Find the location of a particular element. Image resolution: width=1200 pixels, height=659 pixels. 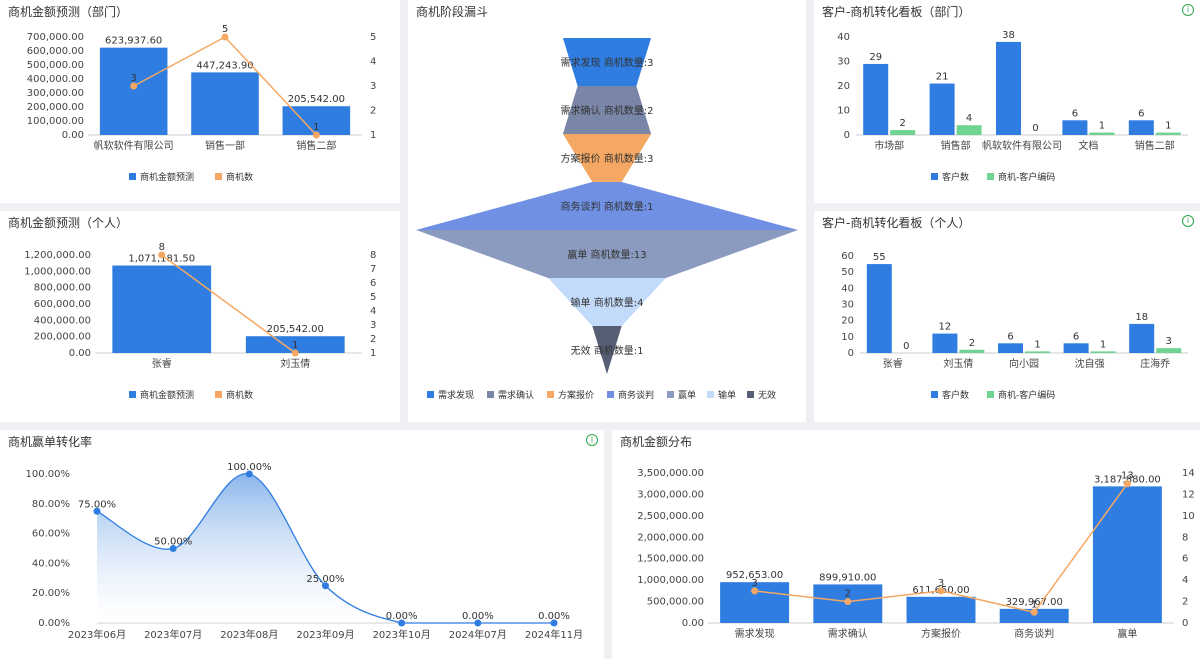

y-tick-label: 100.00% is located at coordinates (48, 474).